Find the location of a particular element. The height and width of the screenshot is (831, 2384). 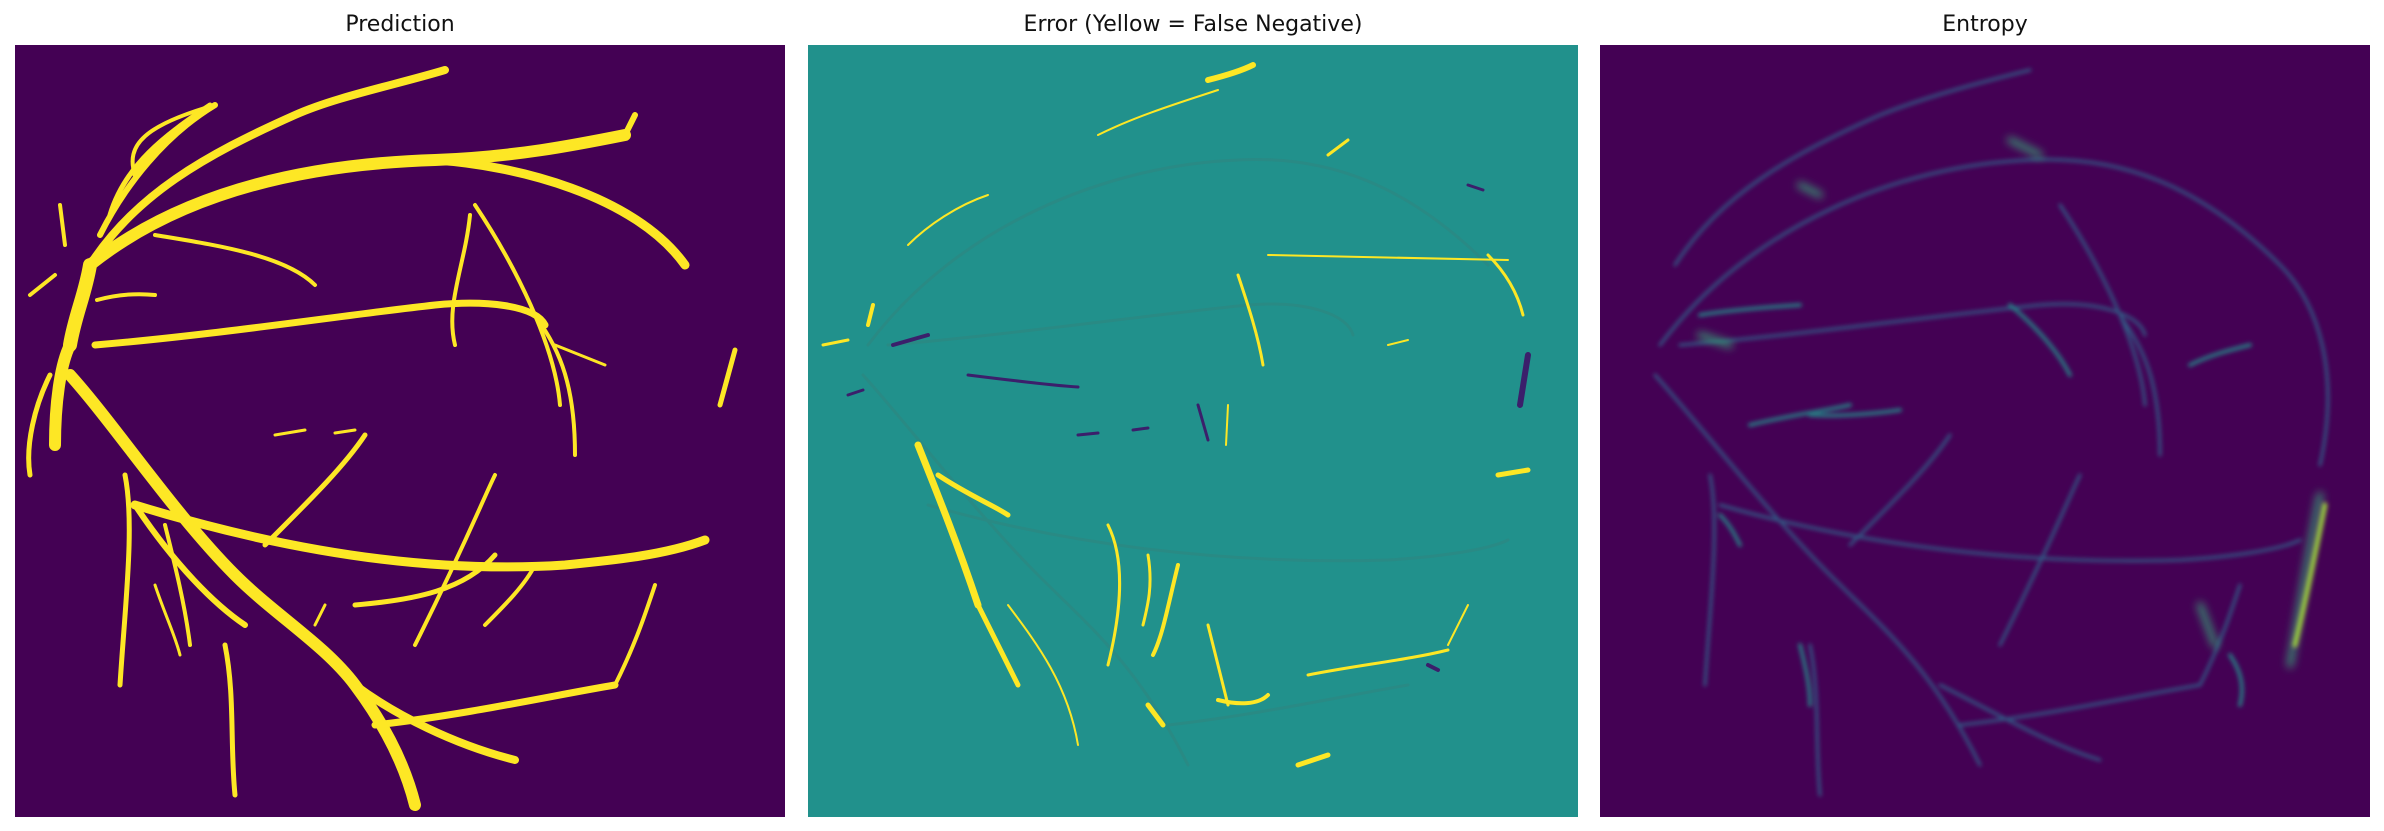

entropy-panel-title: Entropy is located at coordinates (1985, 24).